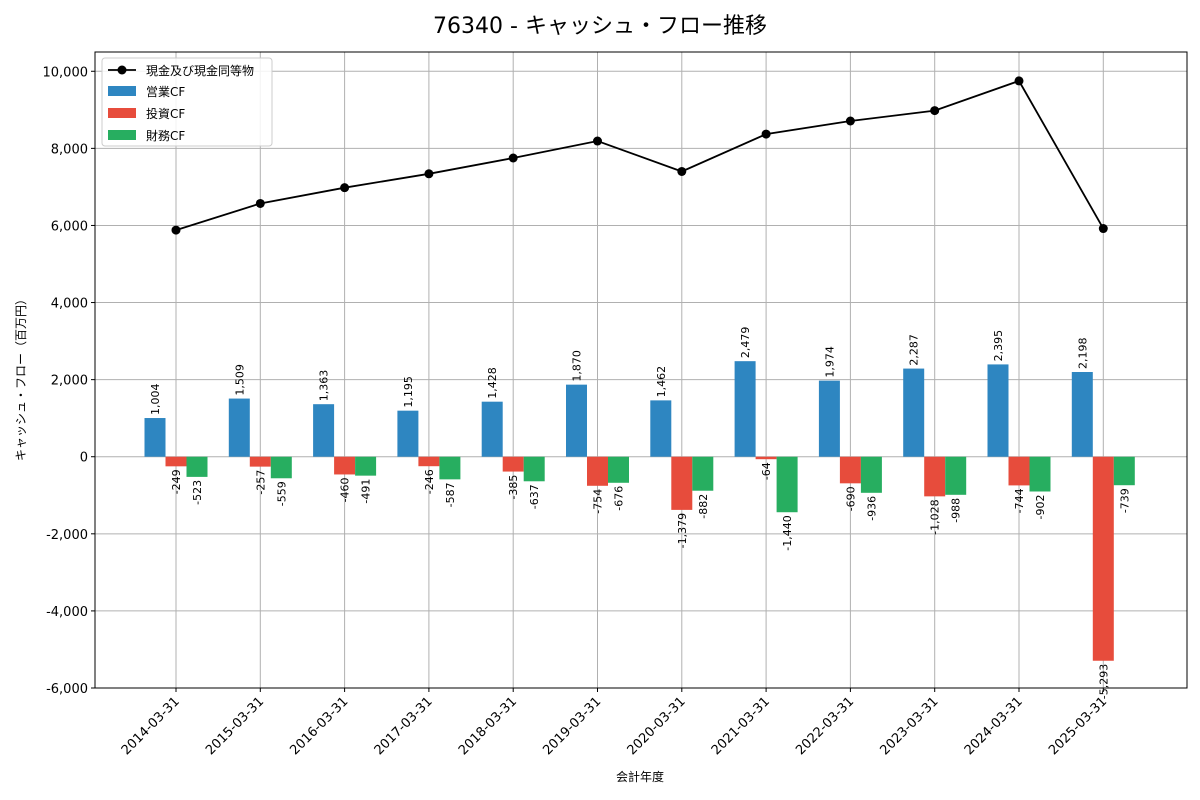  I want to click on data-label: -385, so click(513, 487).